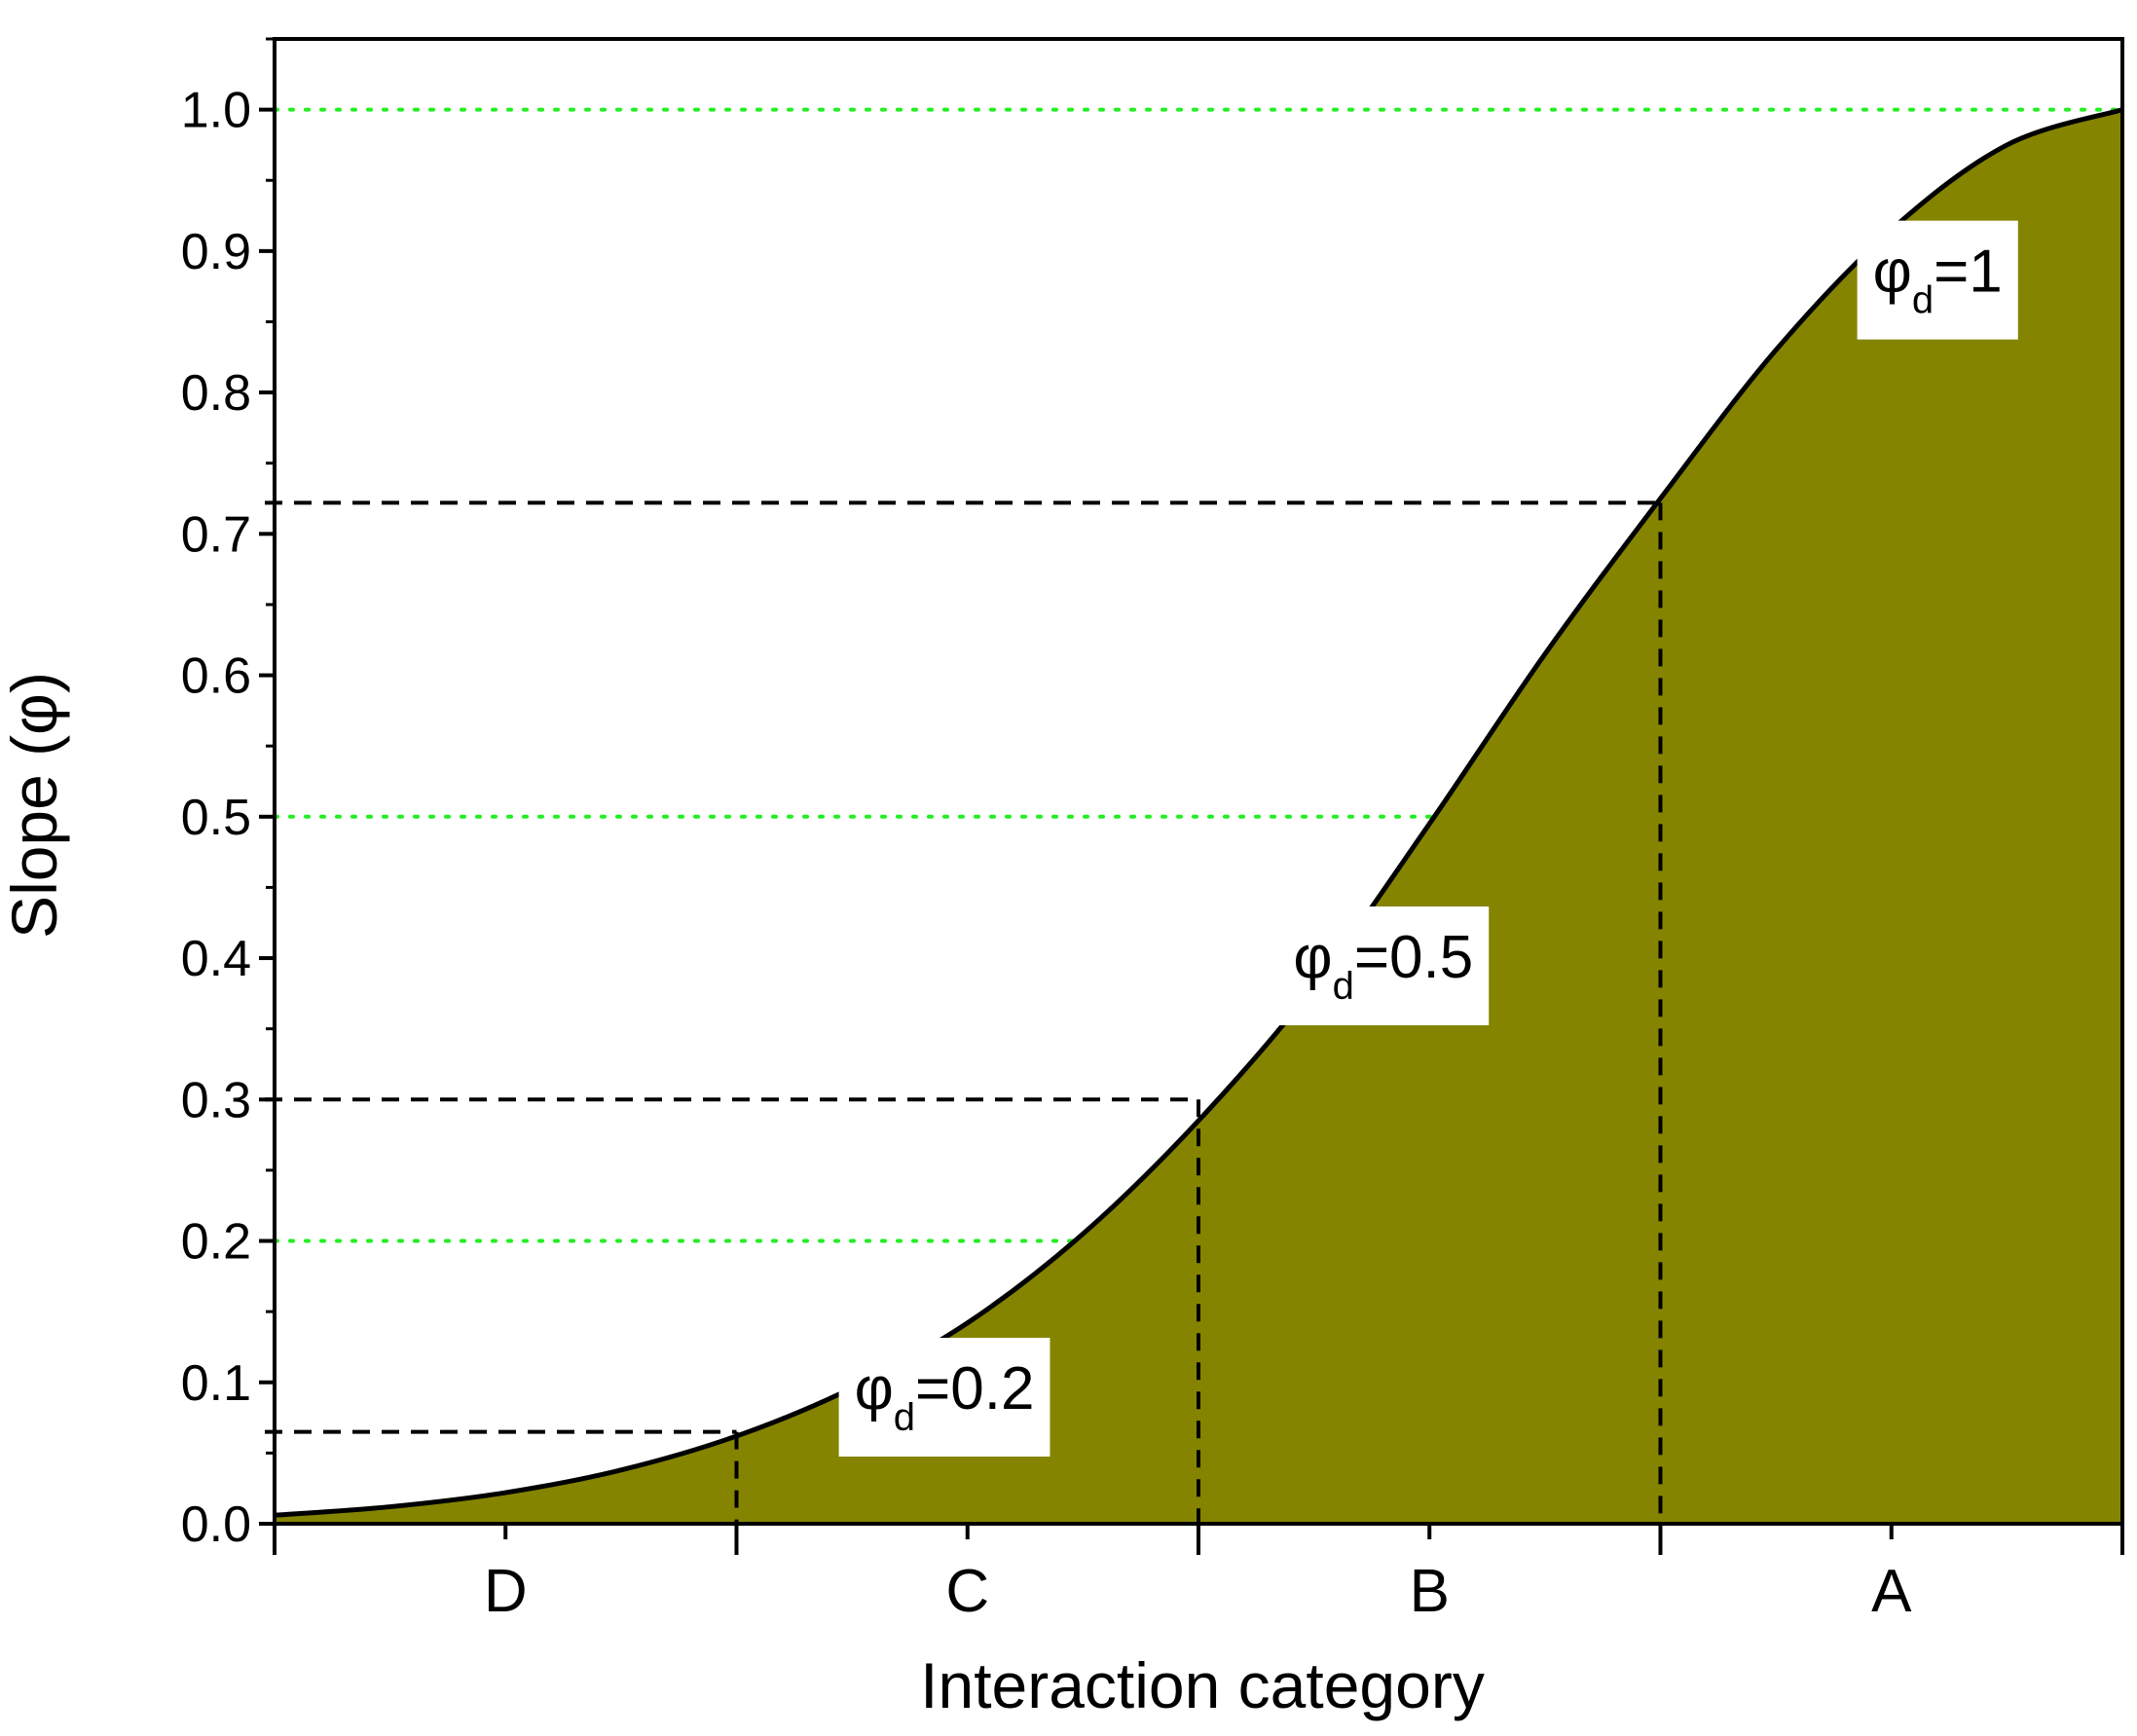 This screenshot has height=1736, width=2137. Describe the element at coordinates (35, 805) in the screenshot. I see `y-axis-title: Slope (φ)` at that location.